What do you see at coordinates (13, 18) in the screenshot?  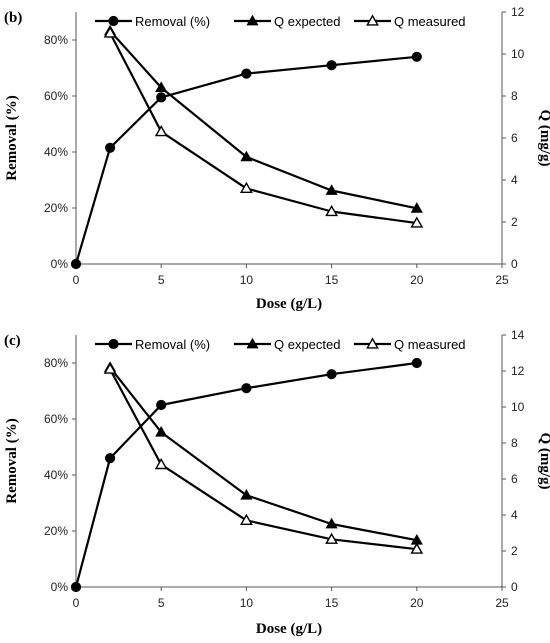 I see `panel-label: (b)` at bounding box center [13, 18].